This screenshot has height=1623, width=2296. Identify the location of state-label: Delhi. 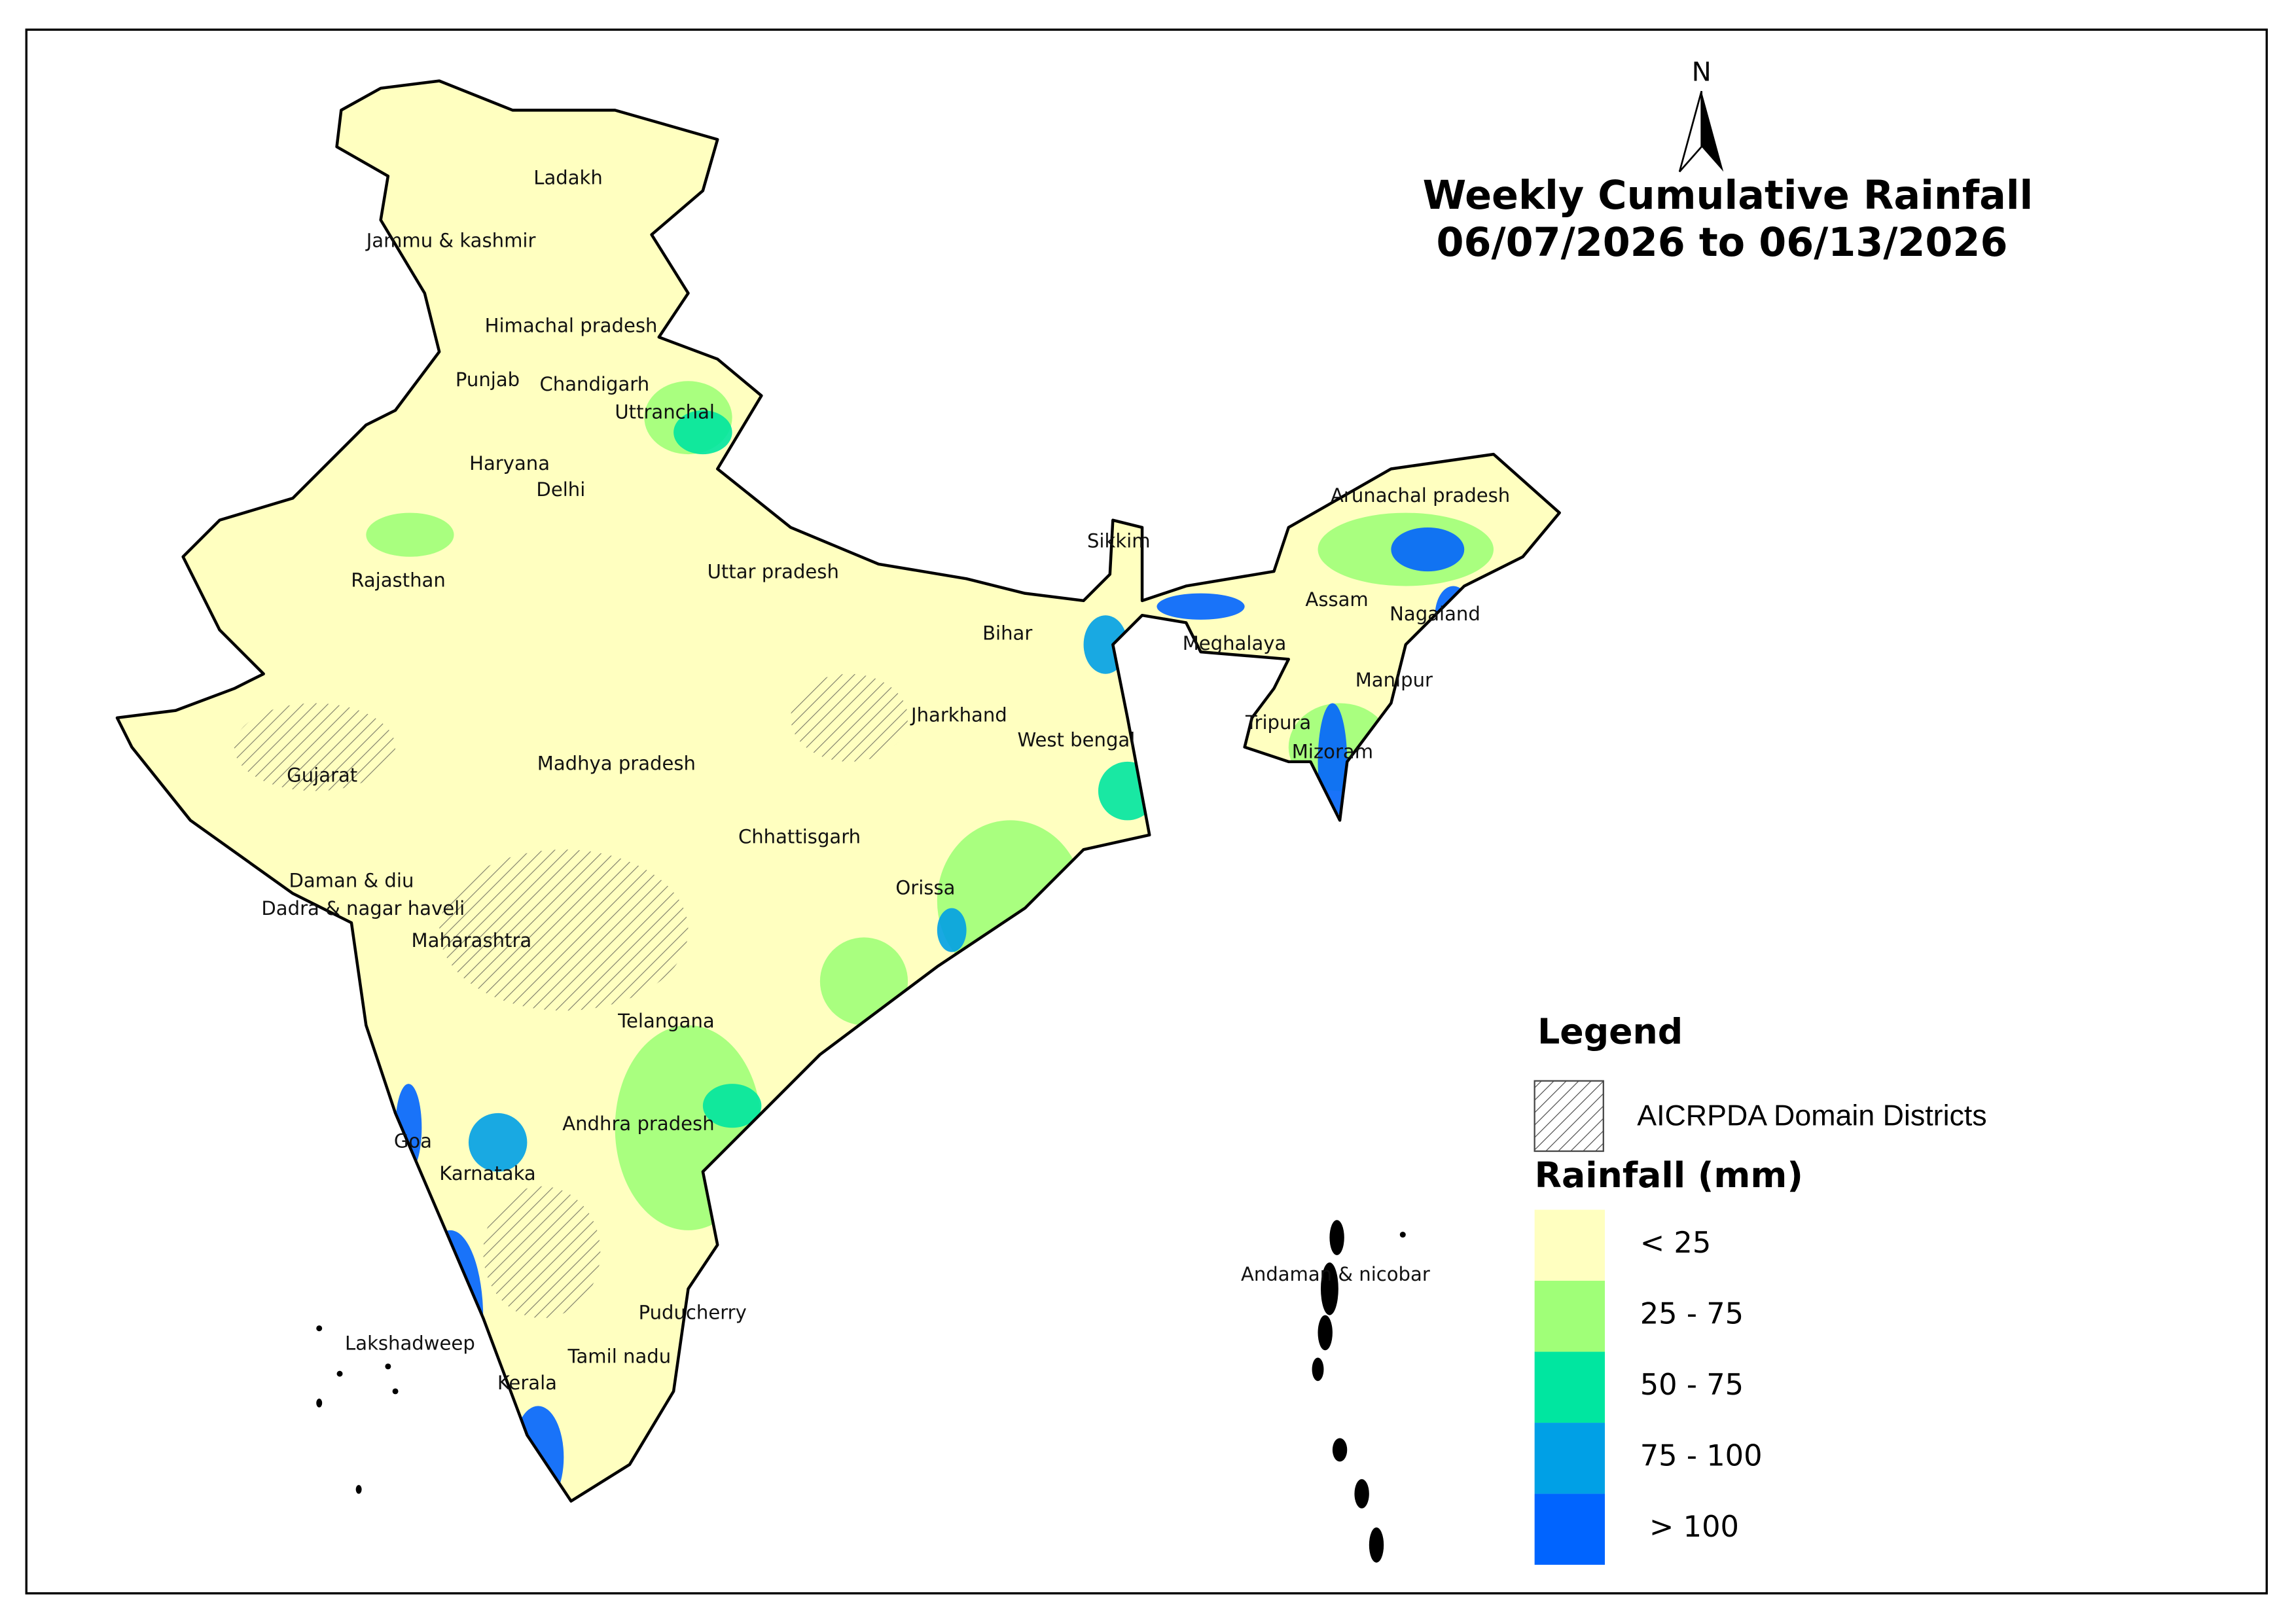
(560, 490).